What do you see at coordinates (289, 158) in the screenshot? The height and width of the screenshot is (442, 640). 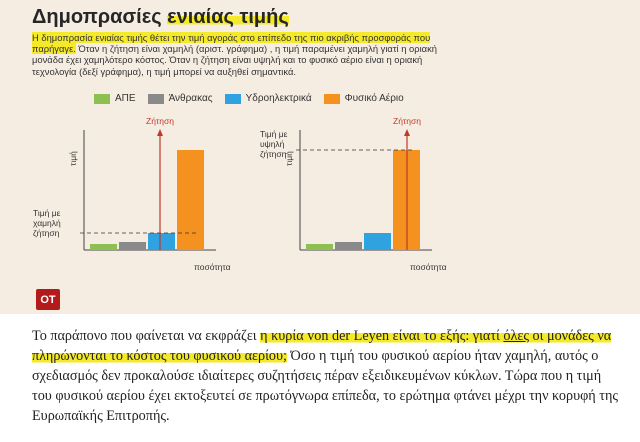 I see `chart-2-ylabel: τιμή` at bounding box center [289, 158].